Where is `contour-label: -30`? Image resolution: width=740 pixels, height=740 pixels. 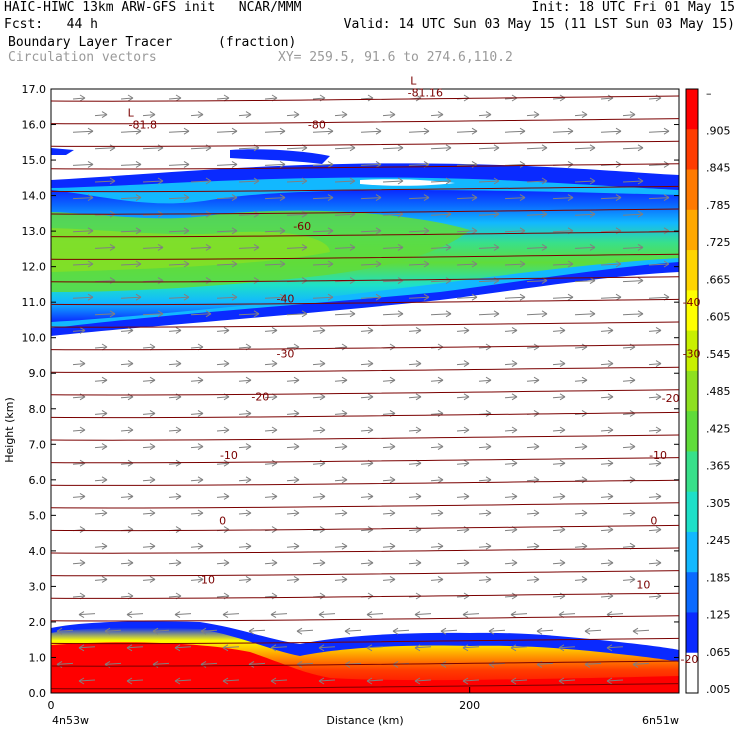
contour-label: -30 is located at coordinates (692, 354).